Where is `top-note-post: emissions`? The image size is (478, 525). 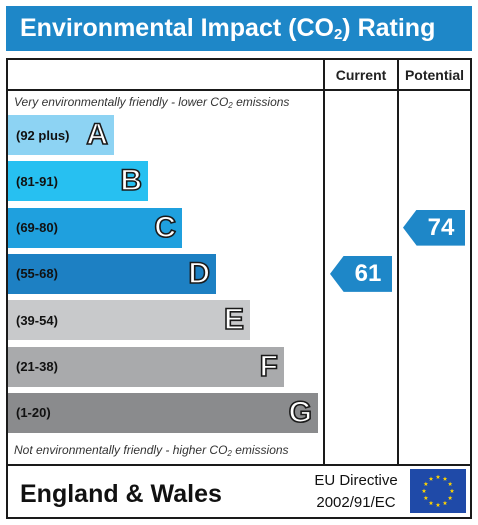 top-note-post: emissions is located at coordinates (261, 102).